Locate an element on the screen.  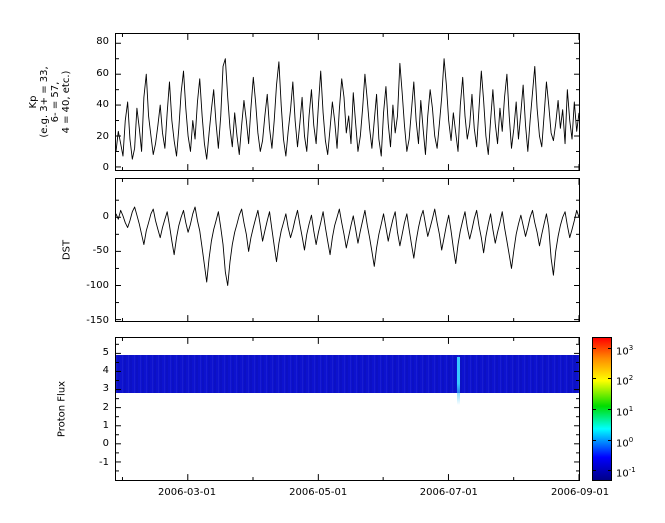
y-tick-label: 5 is located at coordinates (105, 352).